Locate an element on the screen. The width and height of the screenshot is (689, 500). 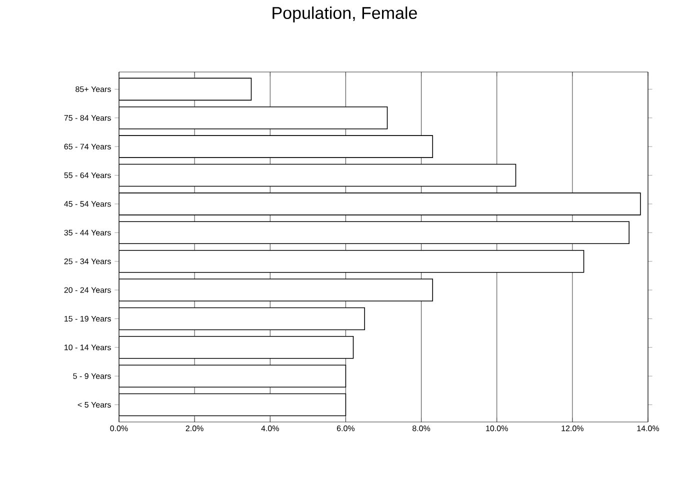
x-tick-label: 10.0% is located at coordinates (497, 429).